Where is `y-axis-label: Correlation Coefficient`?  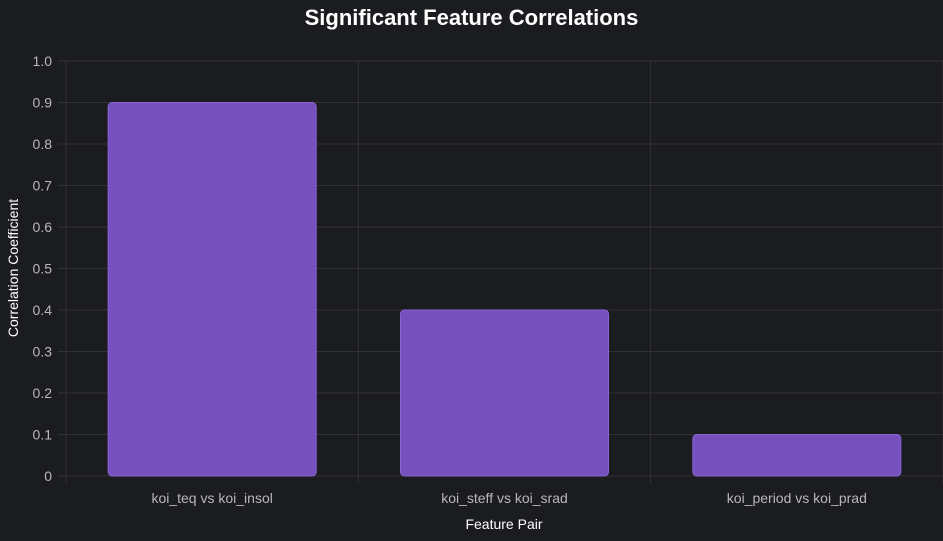
y-axis-label: Correlation Coefficient is located at coordinates (13, 268).